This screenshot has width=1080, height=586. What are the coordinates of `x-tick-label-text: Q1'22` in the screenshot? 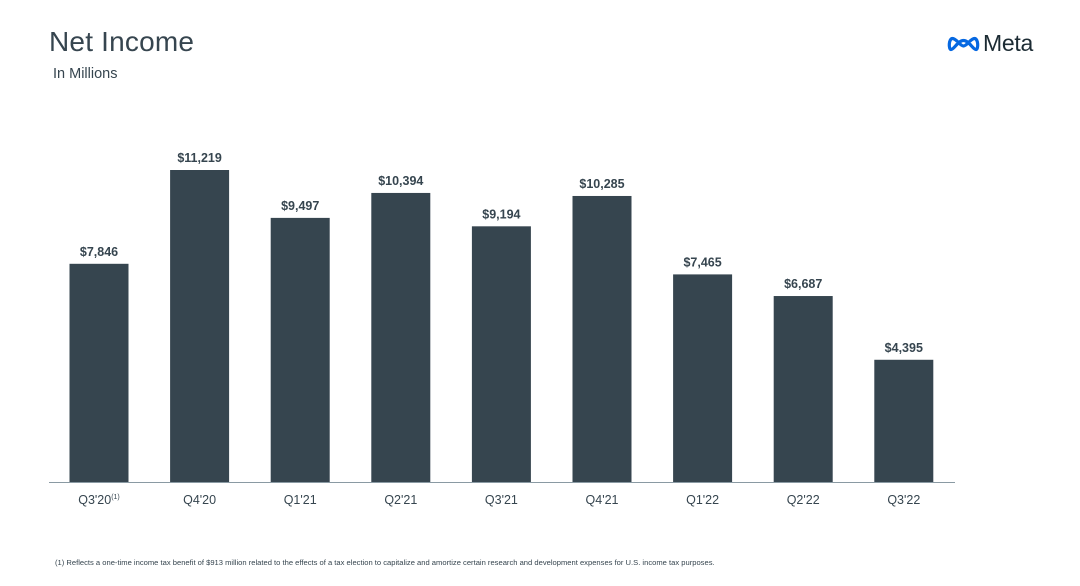 It's located at (702, 500).